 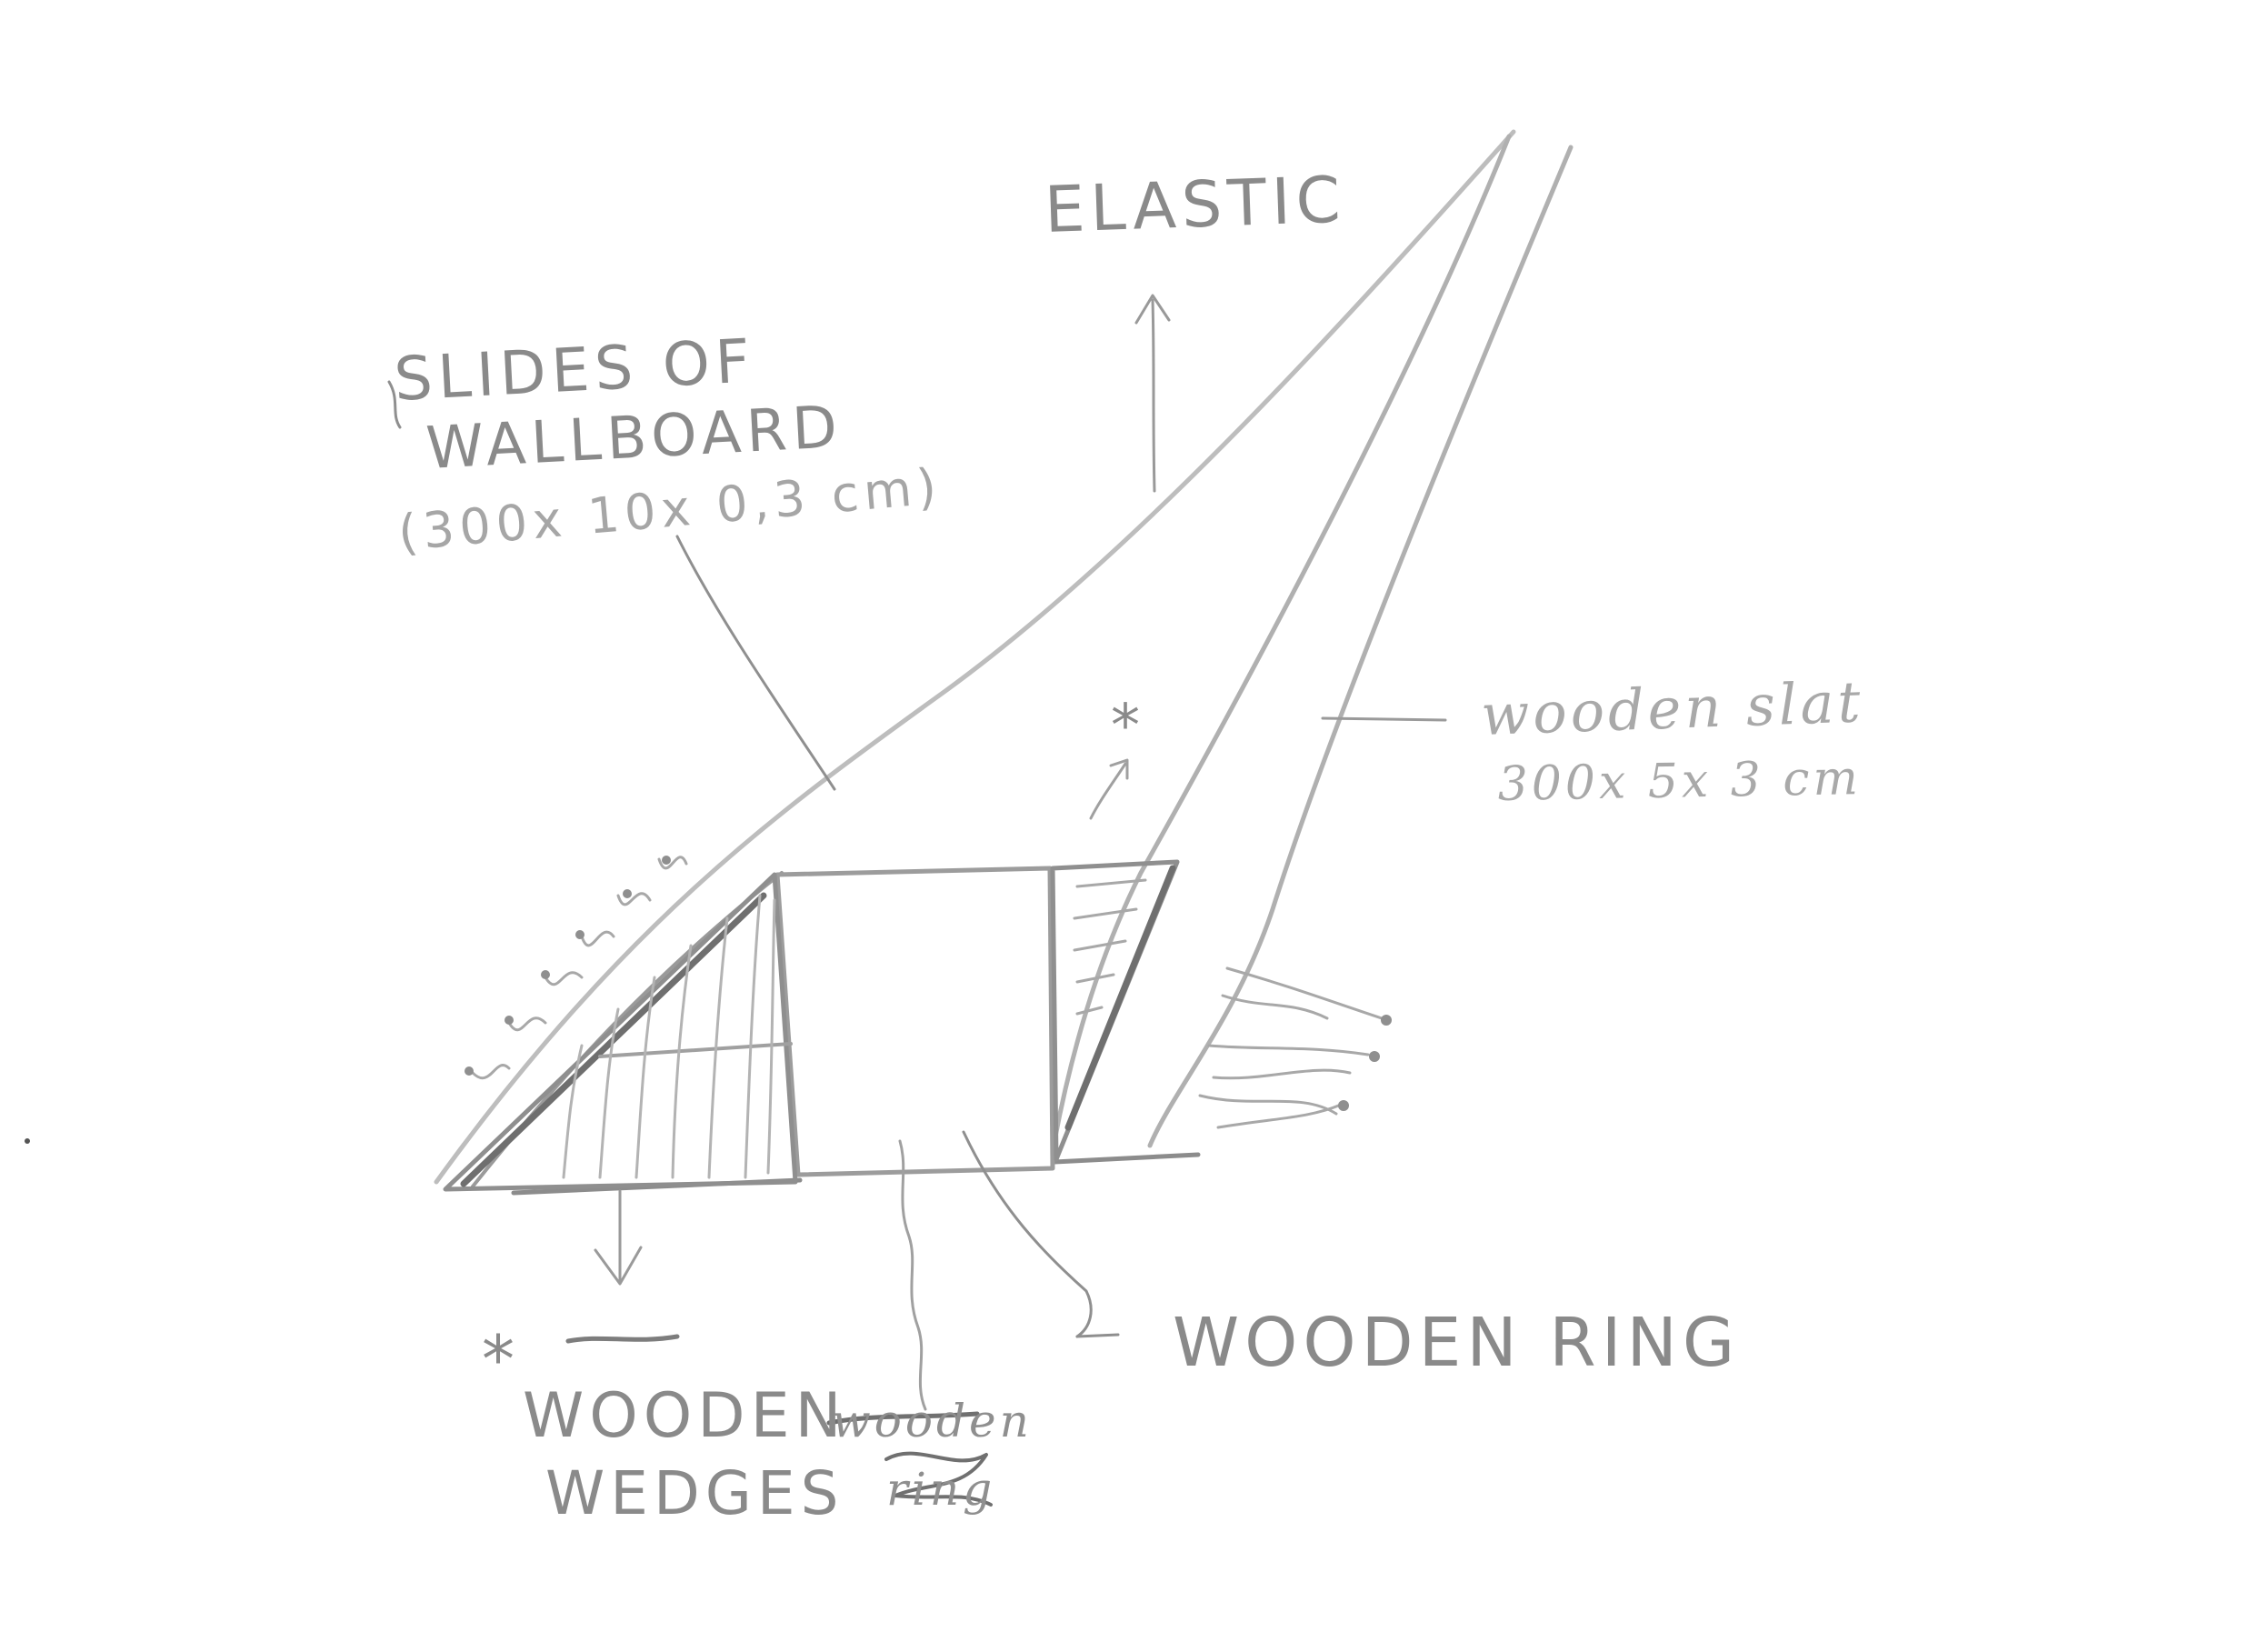 I want to click on elastic-arrow-head, so click(x=1152, y=309).